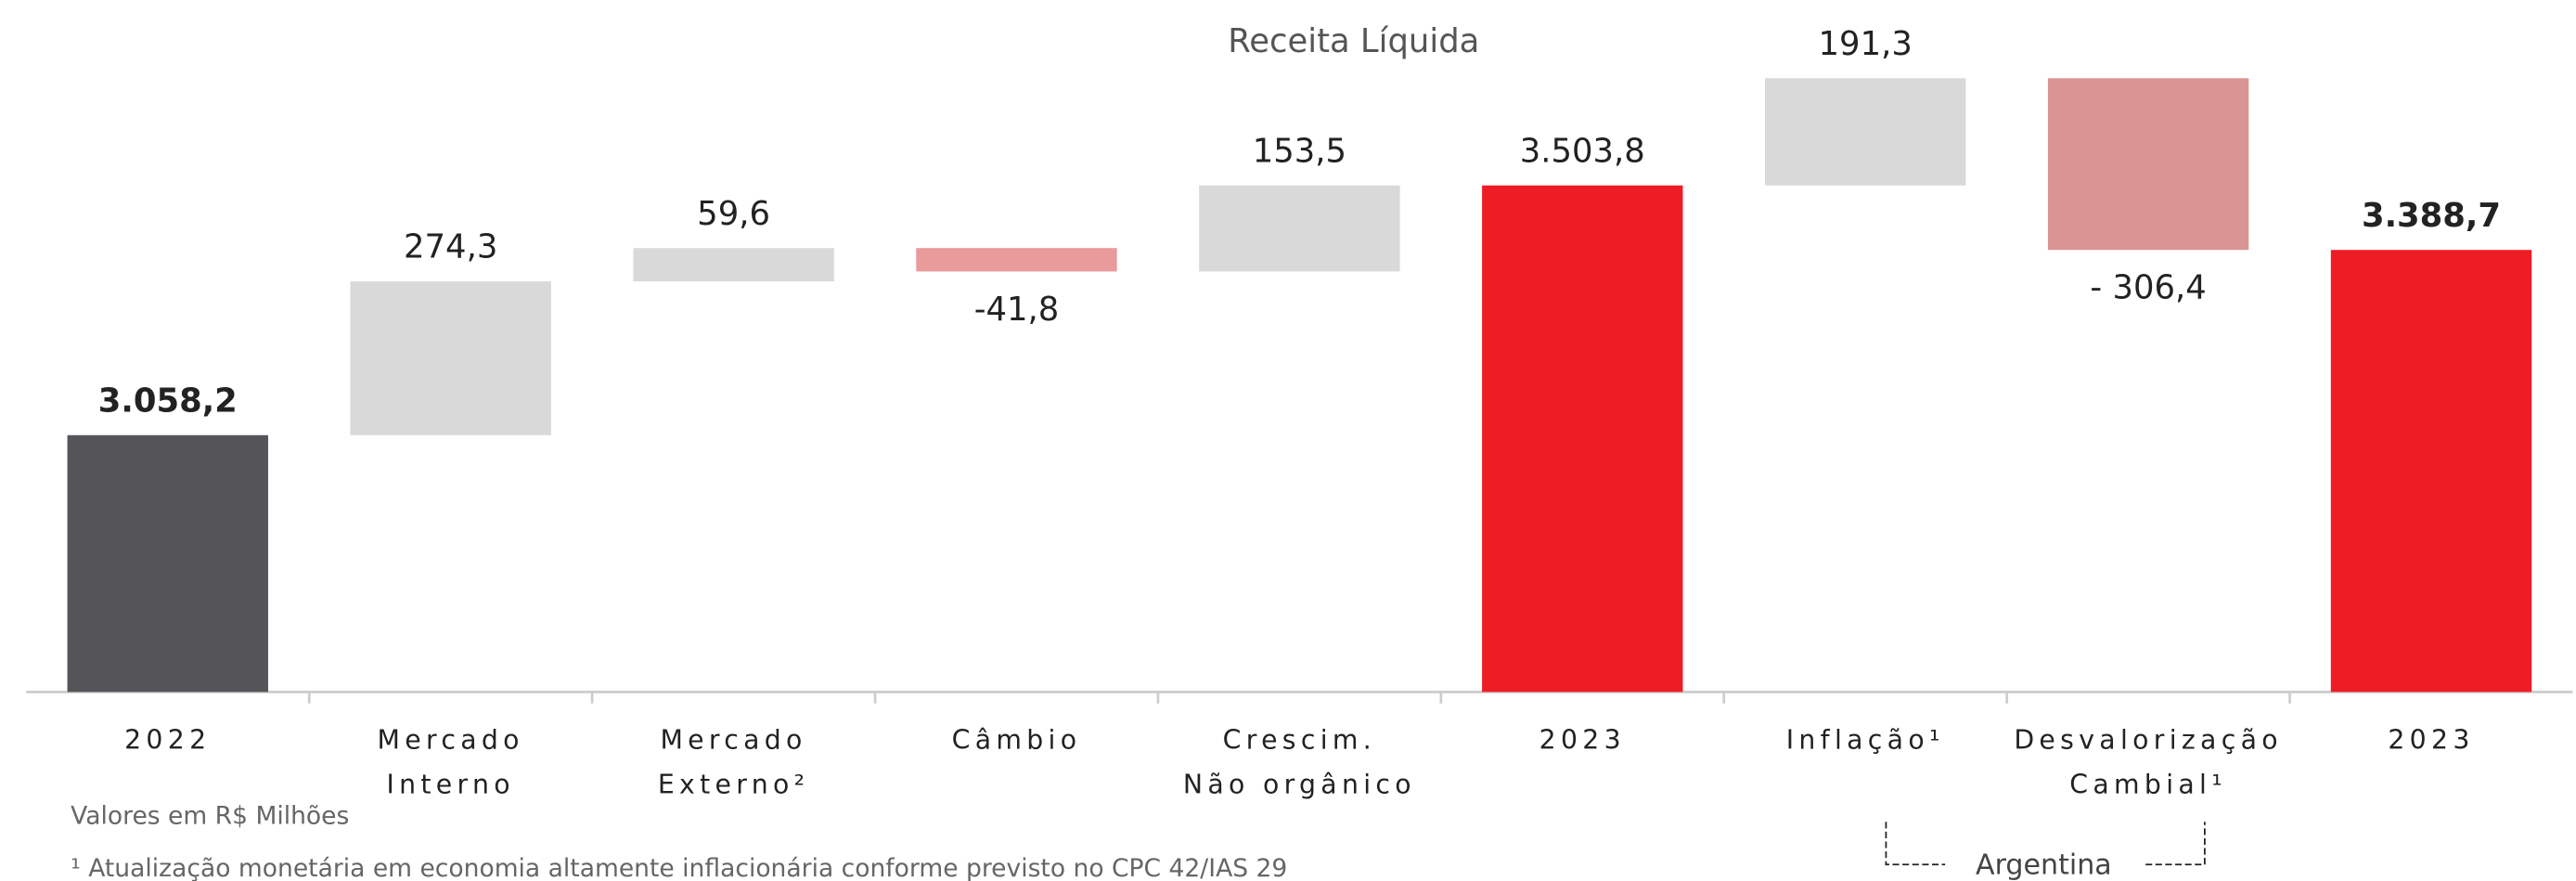  What do you see at coordinates (1017, 739) in the screenshot?
I see `x-tick-label: Câmbio` at bounding box center [1017, 739].